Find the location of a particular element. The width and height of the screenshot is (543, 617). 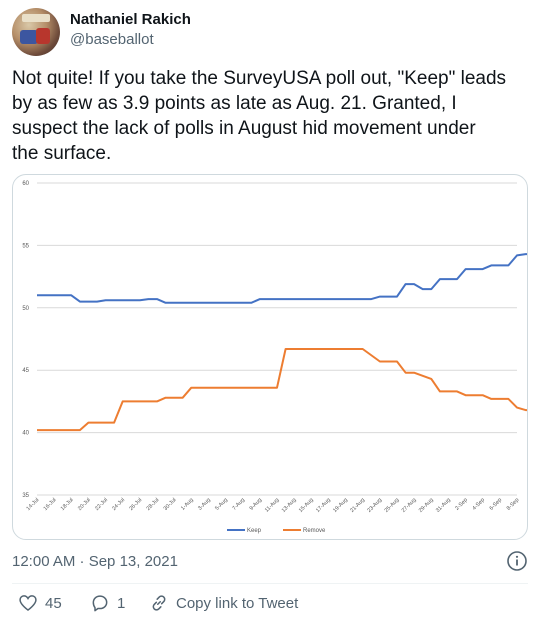

x-tick-label: 17-Aug is located at coordinates (323, 505).